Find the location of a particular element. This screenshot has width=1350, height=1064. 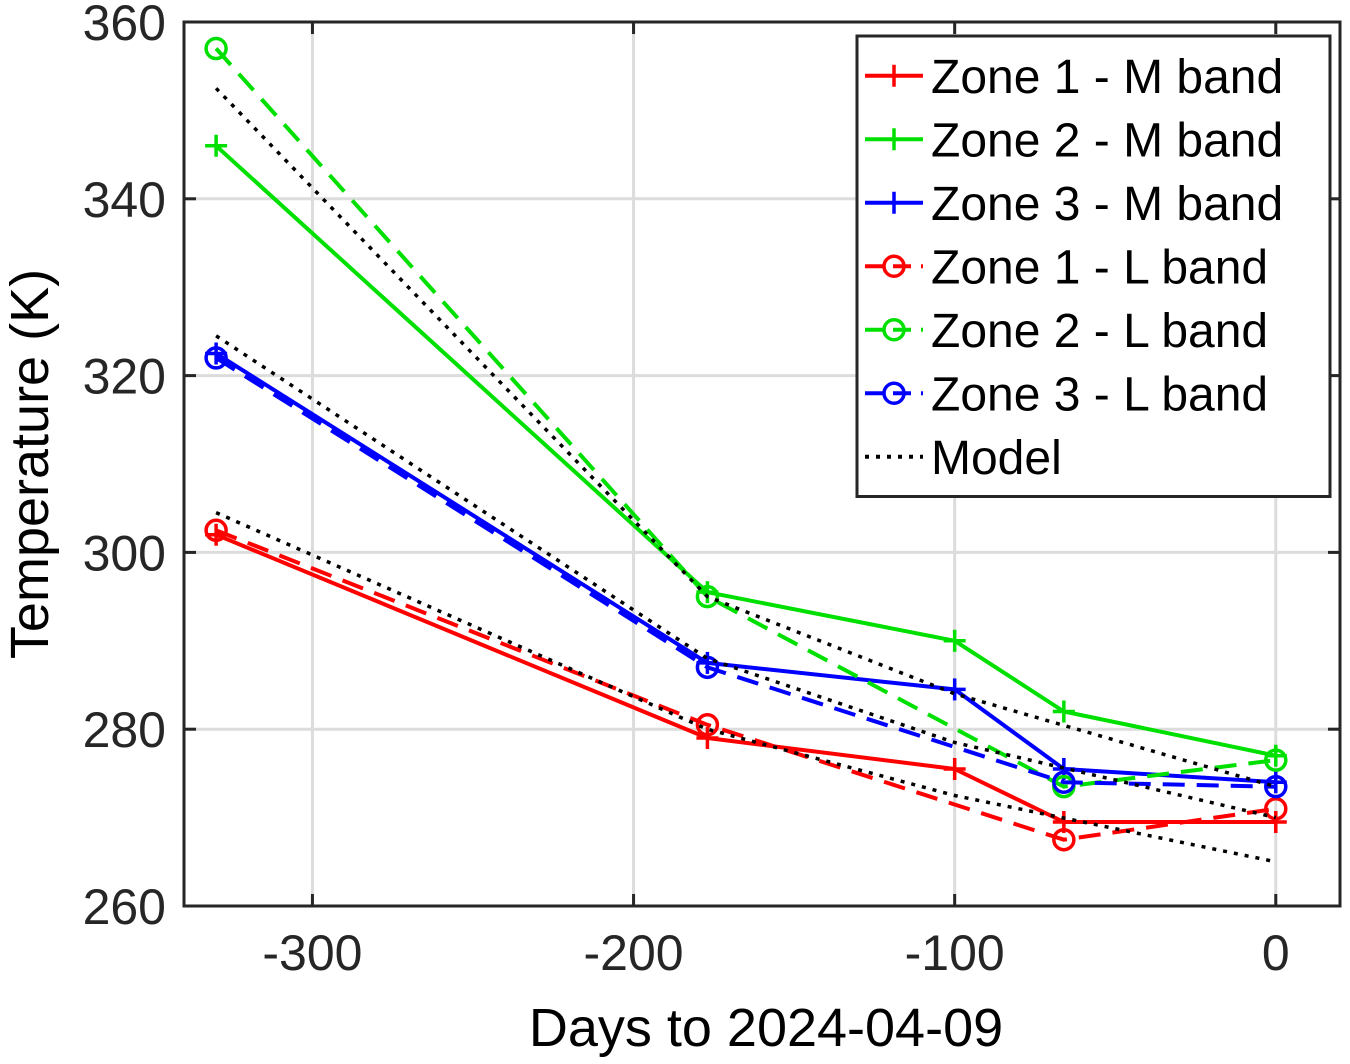

x-axis-label: Days to 2024-04-09 is located at coordinates (766, 1028).